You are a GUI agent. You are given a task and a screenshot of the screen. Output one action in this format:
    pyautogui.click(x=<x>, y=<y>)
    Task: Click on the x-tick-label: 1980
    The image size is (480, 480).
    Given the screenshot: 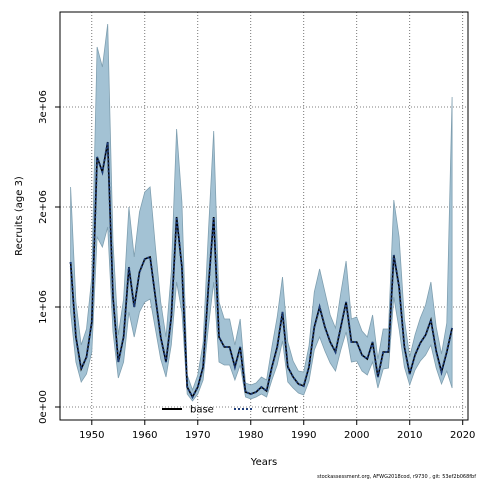 What is the action you would take?
    pyautogui.click(x=250, y=435)
    